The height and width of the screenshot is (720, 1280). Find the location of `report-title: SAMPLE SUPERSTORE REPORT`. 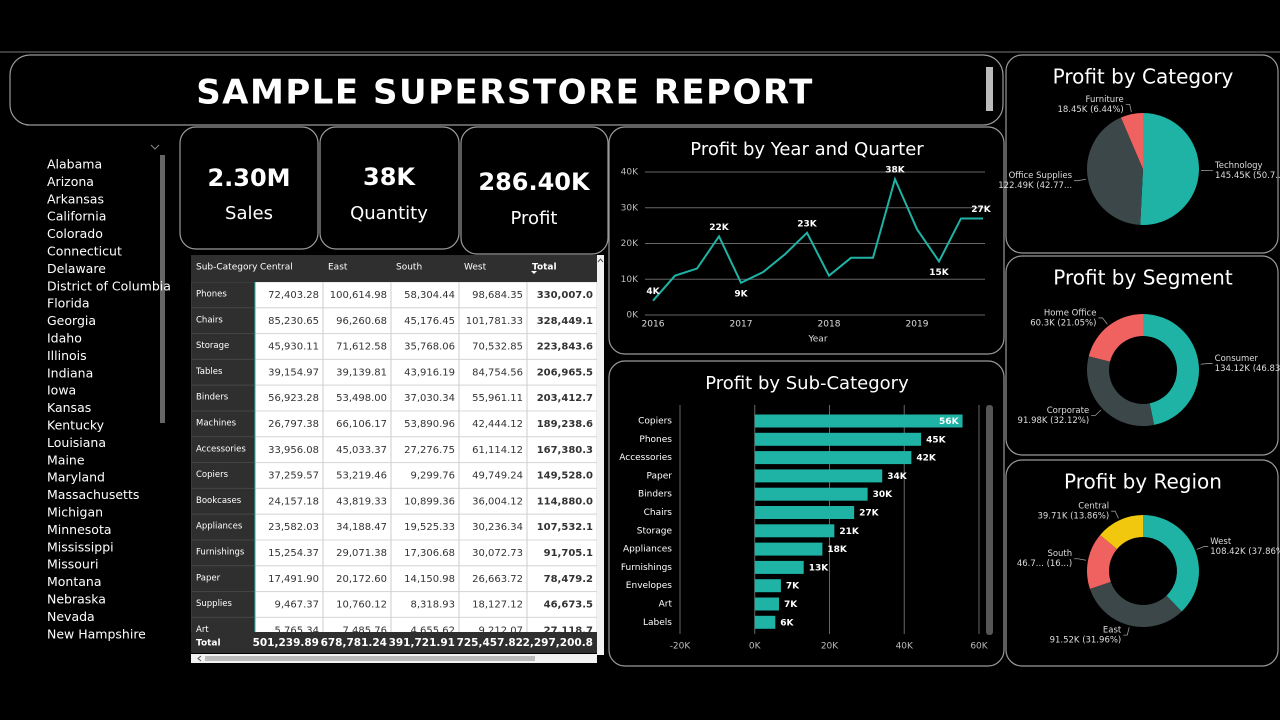

report-title: SAMPLE SUPERSTORE REPORT is located at coordinates (505, 93).